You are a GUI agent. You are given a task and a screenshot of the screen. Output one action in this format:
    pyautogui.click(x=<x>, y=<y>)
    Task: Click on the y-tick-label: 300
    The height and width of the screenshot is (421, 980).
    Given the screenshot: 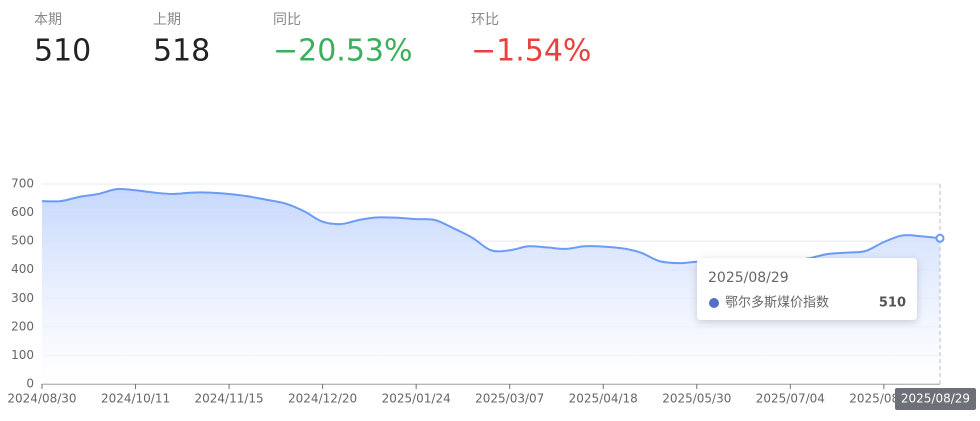 What is the action you would take?
    pyautogui.click(x=22, y=298)
    